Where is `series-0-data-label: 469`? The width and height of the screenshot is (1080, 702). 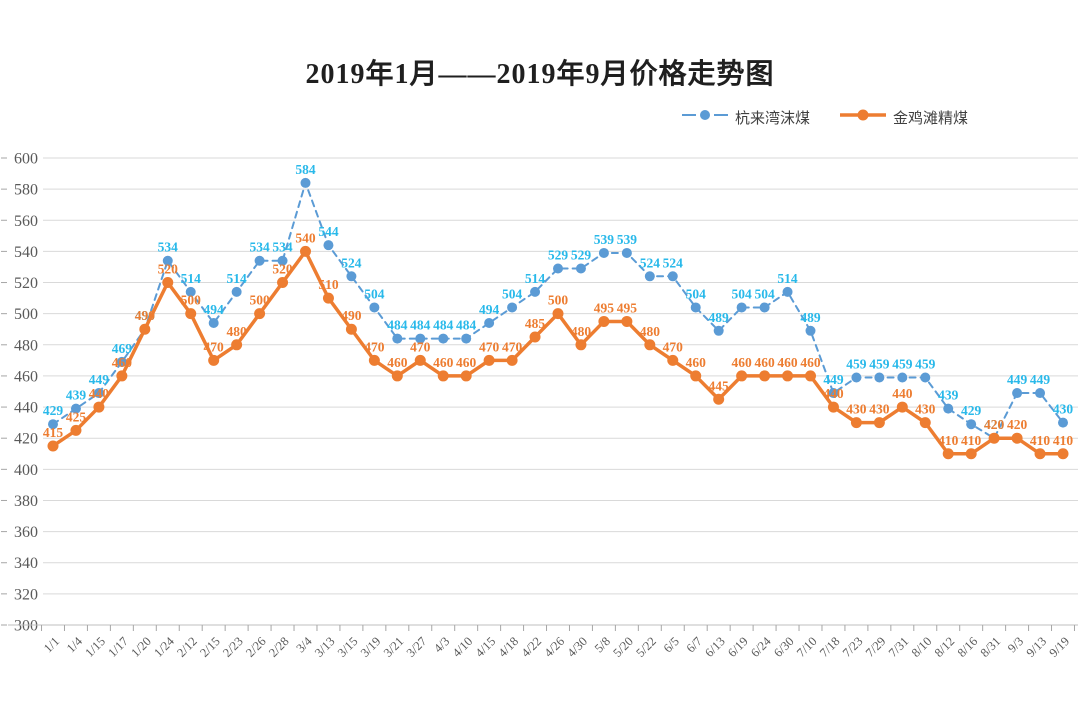
series-0-data-label: 469 is located at coordinates (122, 348).